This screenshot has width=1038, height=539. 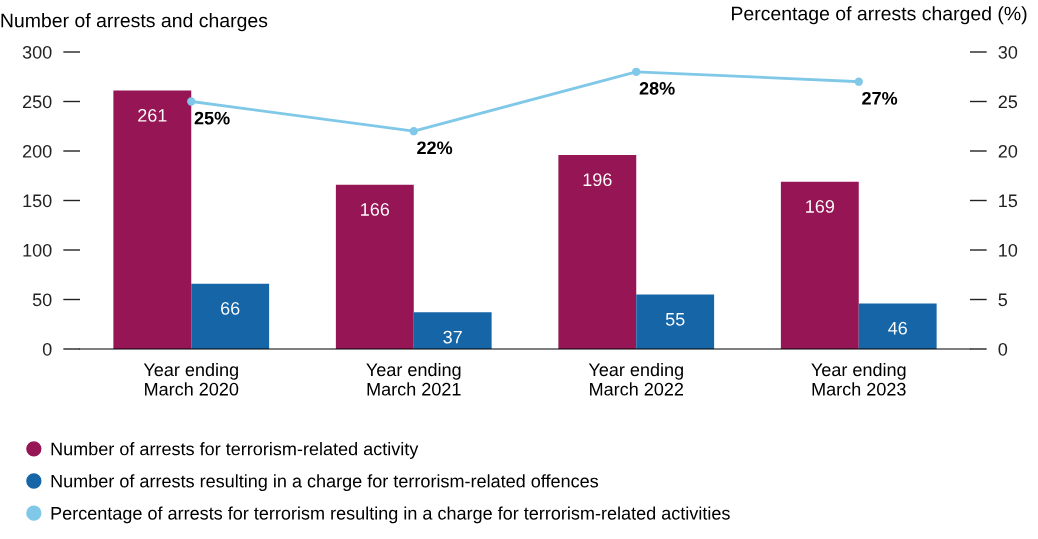 I want to click on legend-label: Percentage of arrests for terrorism resulting in a charge for terrorism-related activities, so click(x=390, y=515).